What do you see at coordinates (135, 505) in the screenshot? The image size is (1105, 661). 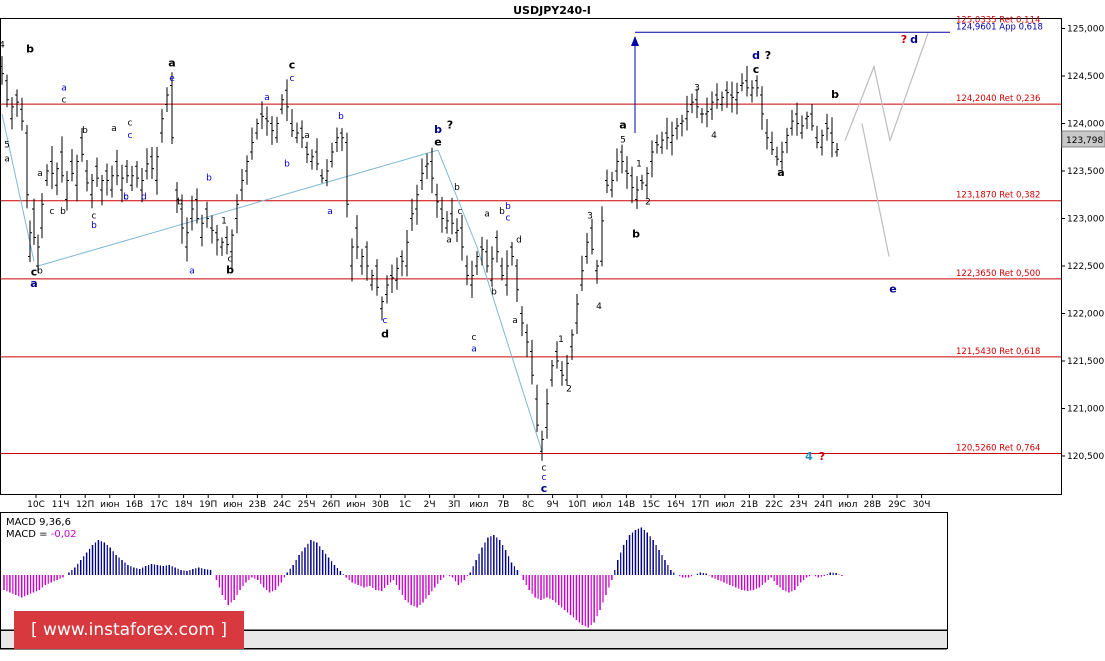 I see `x-tick-label: 16В` at bounding box center [135, 505].